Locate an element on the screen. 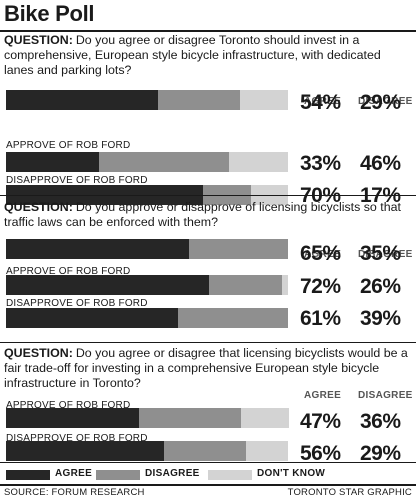  agree-percent: 54% is located at coordinates (320, 102).